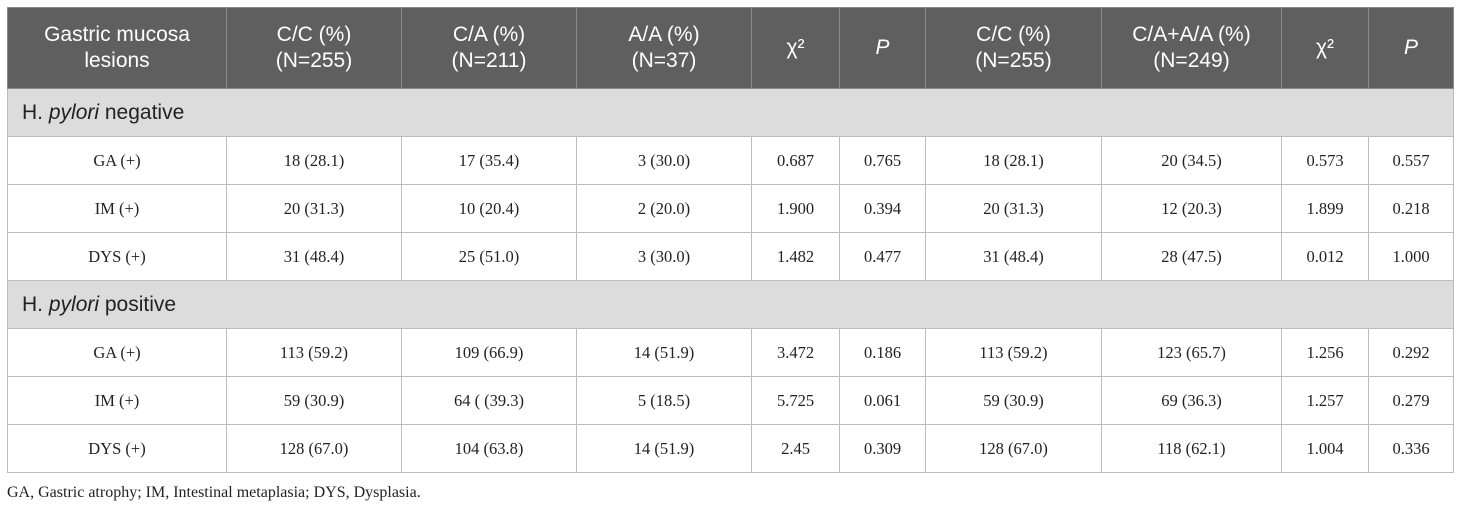 The height and width of the screenshot is (515, 1460). Describe the element at coordinates (489, 160) in the screenshot. I see `table-cell: 17 (35.4)` at that location.